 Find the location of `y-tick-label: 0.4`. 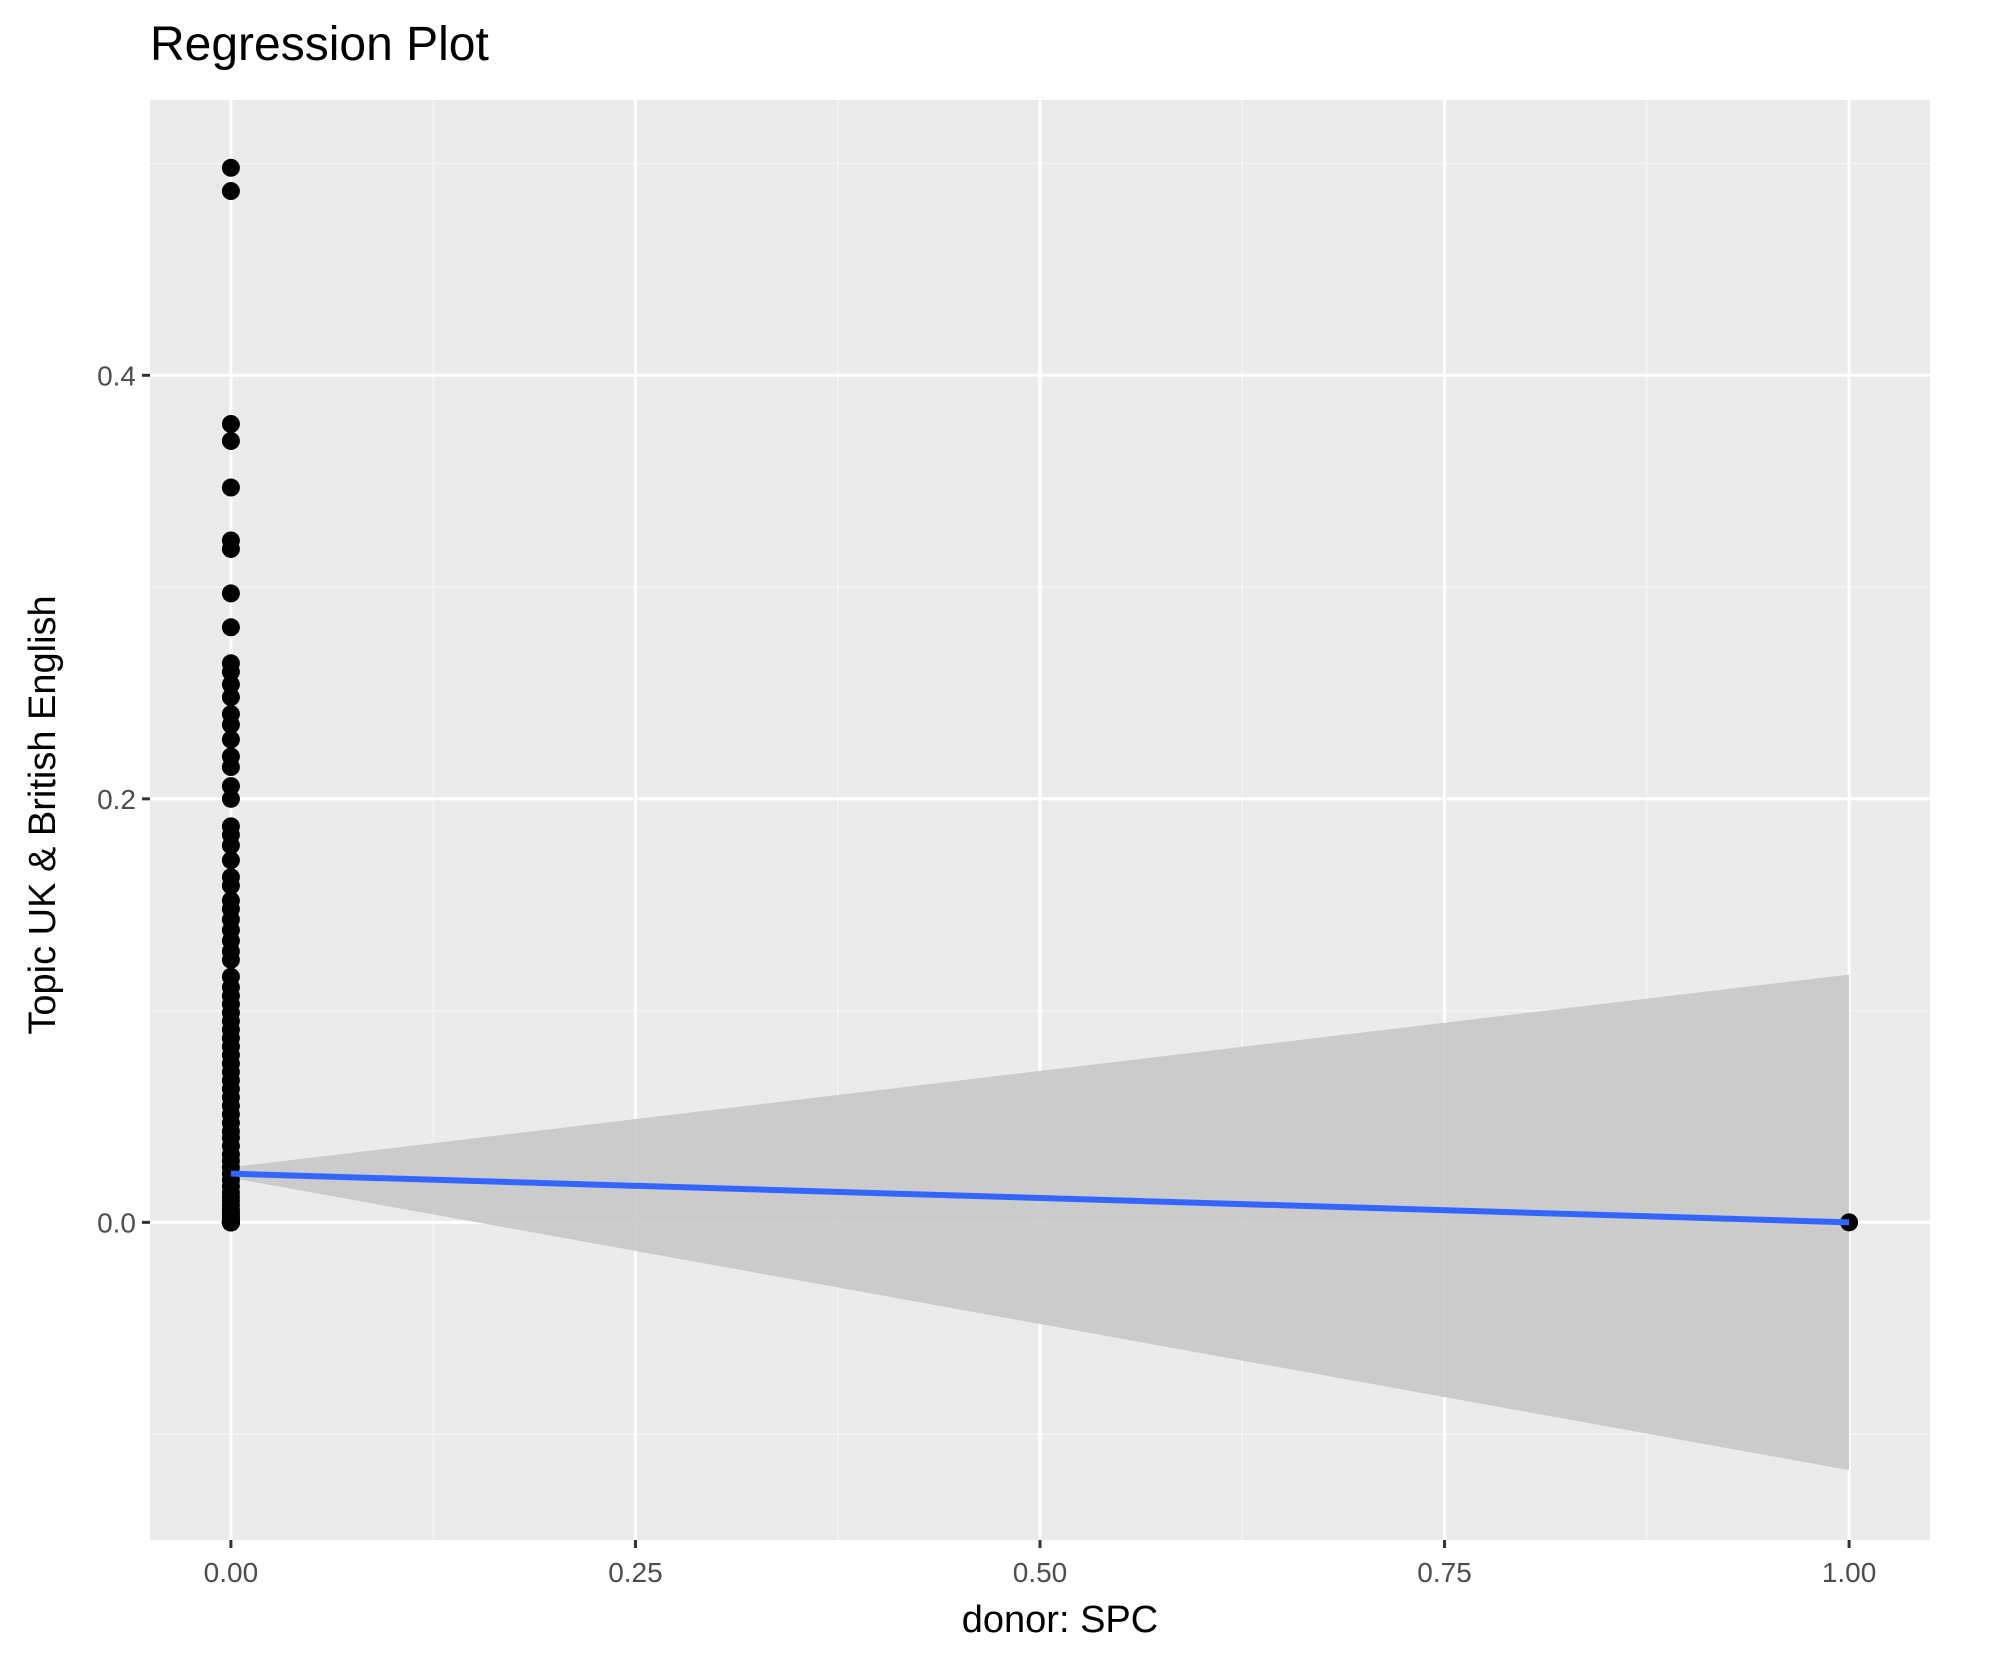

y-tick-label: 0.4 is located at coordinates (116, 375).